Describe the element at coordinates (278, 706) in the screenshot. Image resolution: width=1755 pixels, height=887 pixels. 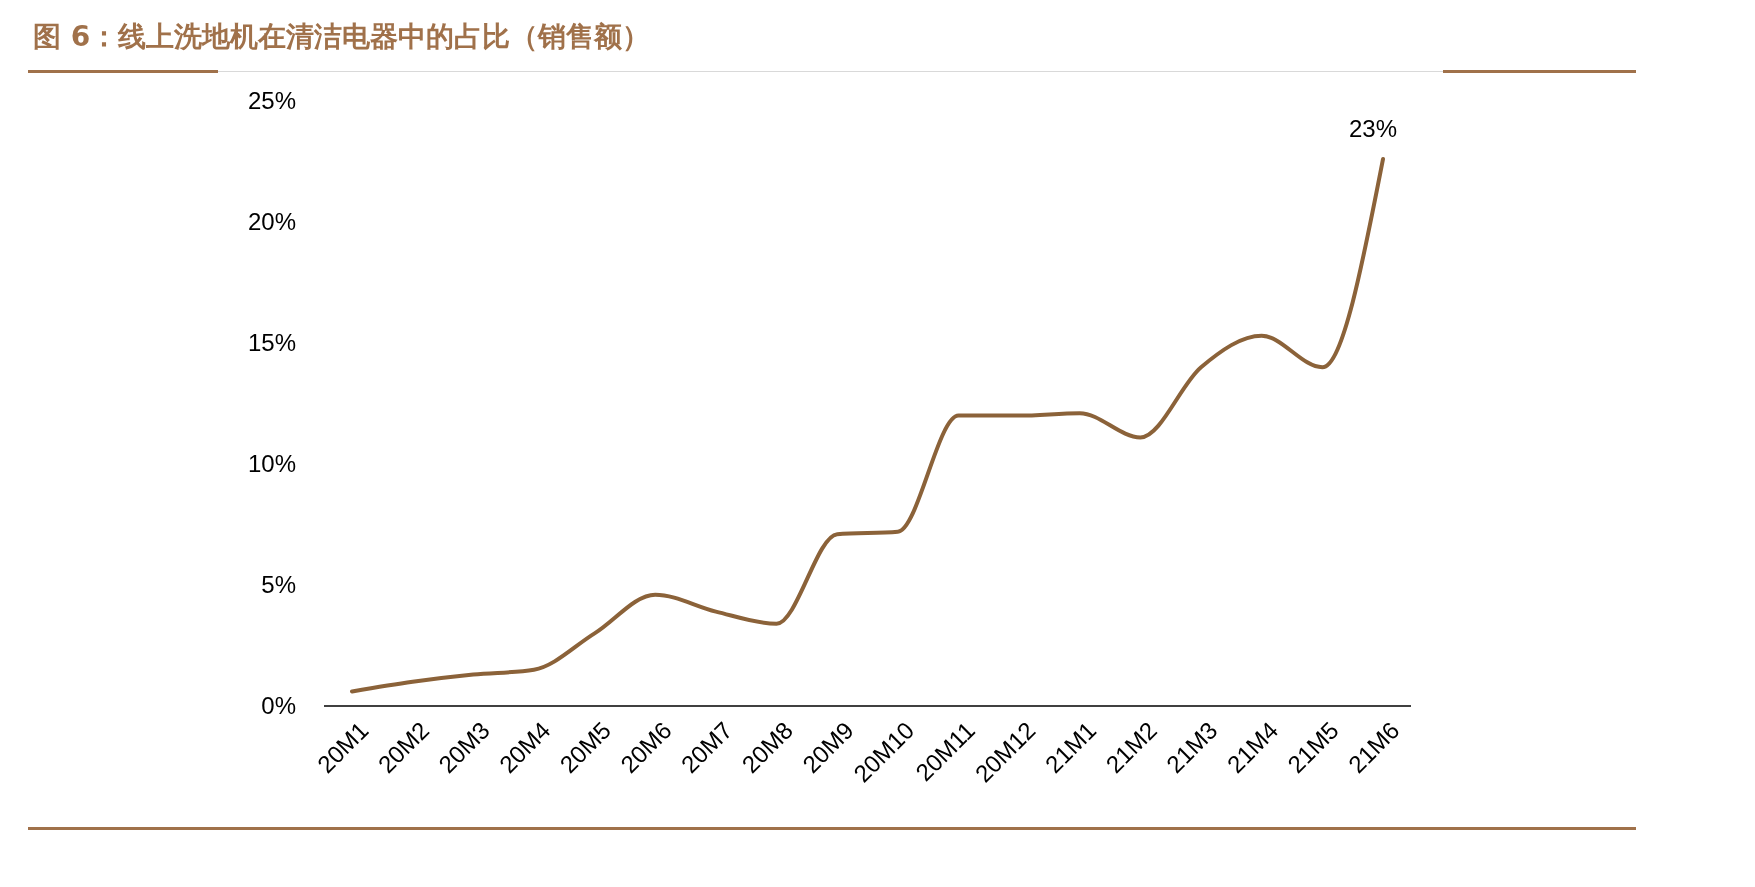
I see `y-tick-label: 0%` at that location.